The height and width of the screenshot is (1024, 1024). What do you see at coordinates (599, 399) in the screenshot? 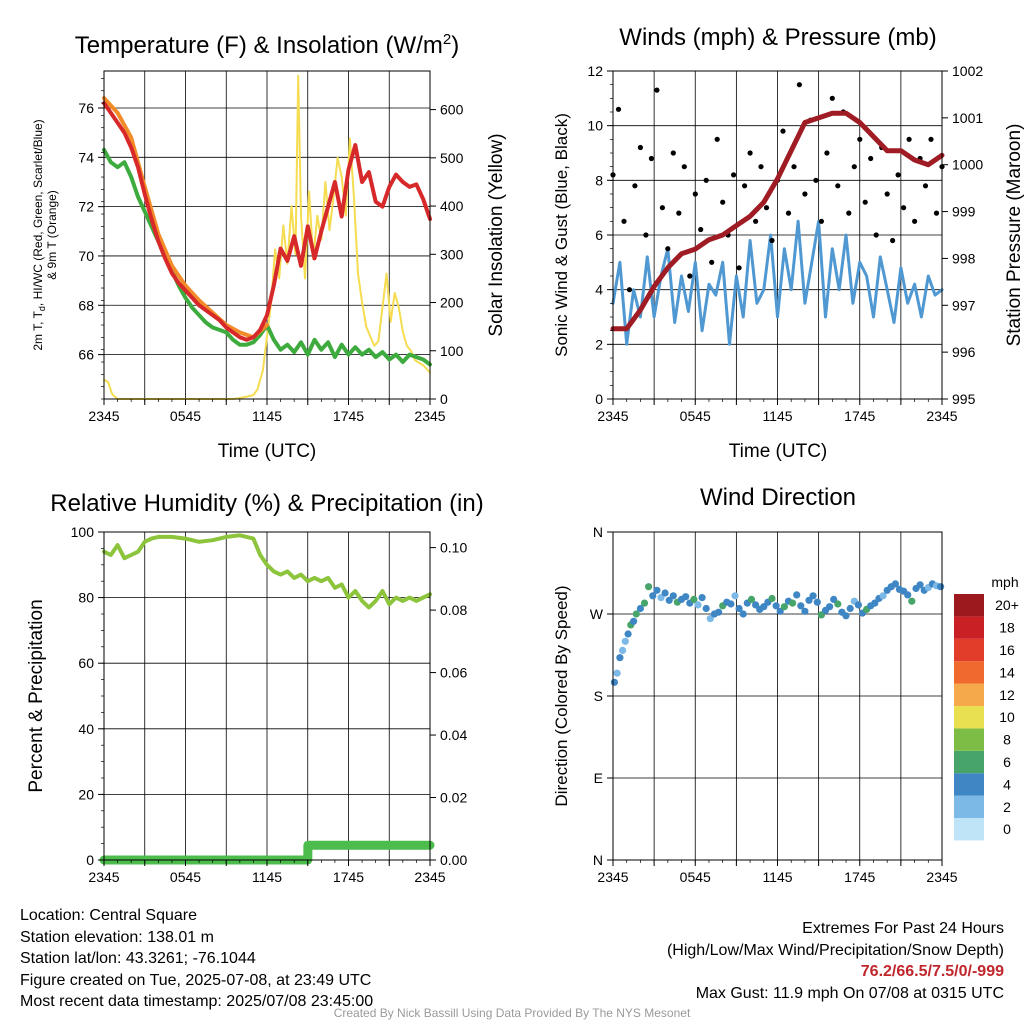
I see `y-tick-label: 0` at bounding box center [599, 399].